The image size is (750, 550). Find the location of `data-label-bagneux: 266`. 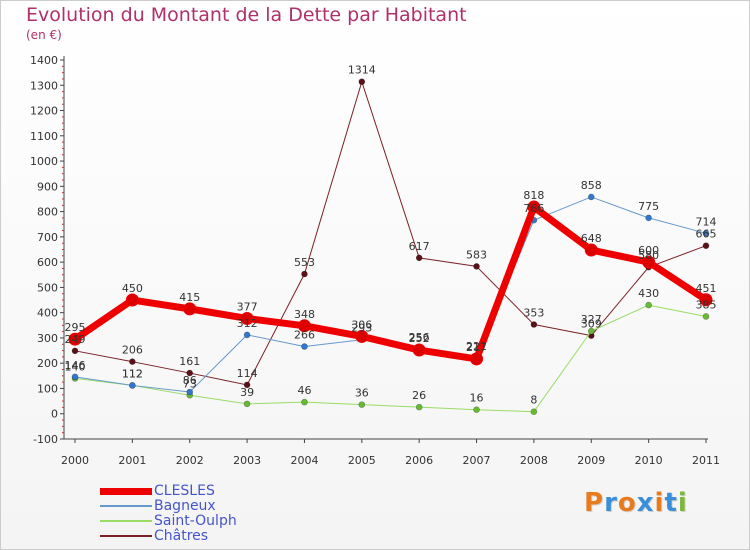

data-label-bagneux: 266 is located at coordinates (304, 335).